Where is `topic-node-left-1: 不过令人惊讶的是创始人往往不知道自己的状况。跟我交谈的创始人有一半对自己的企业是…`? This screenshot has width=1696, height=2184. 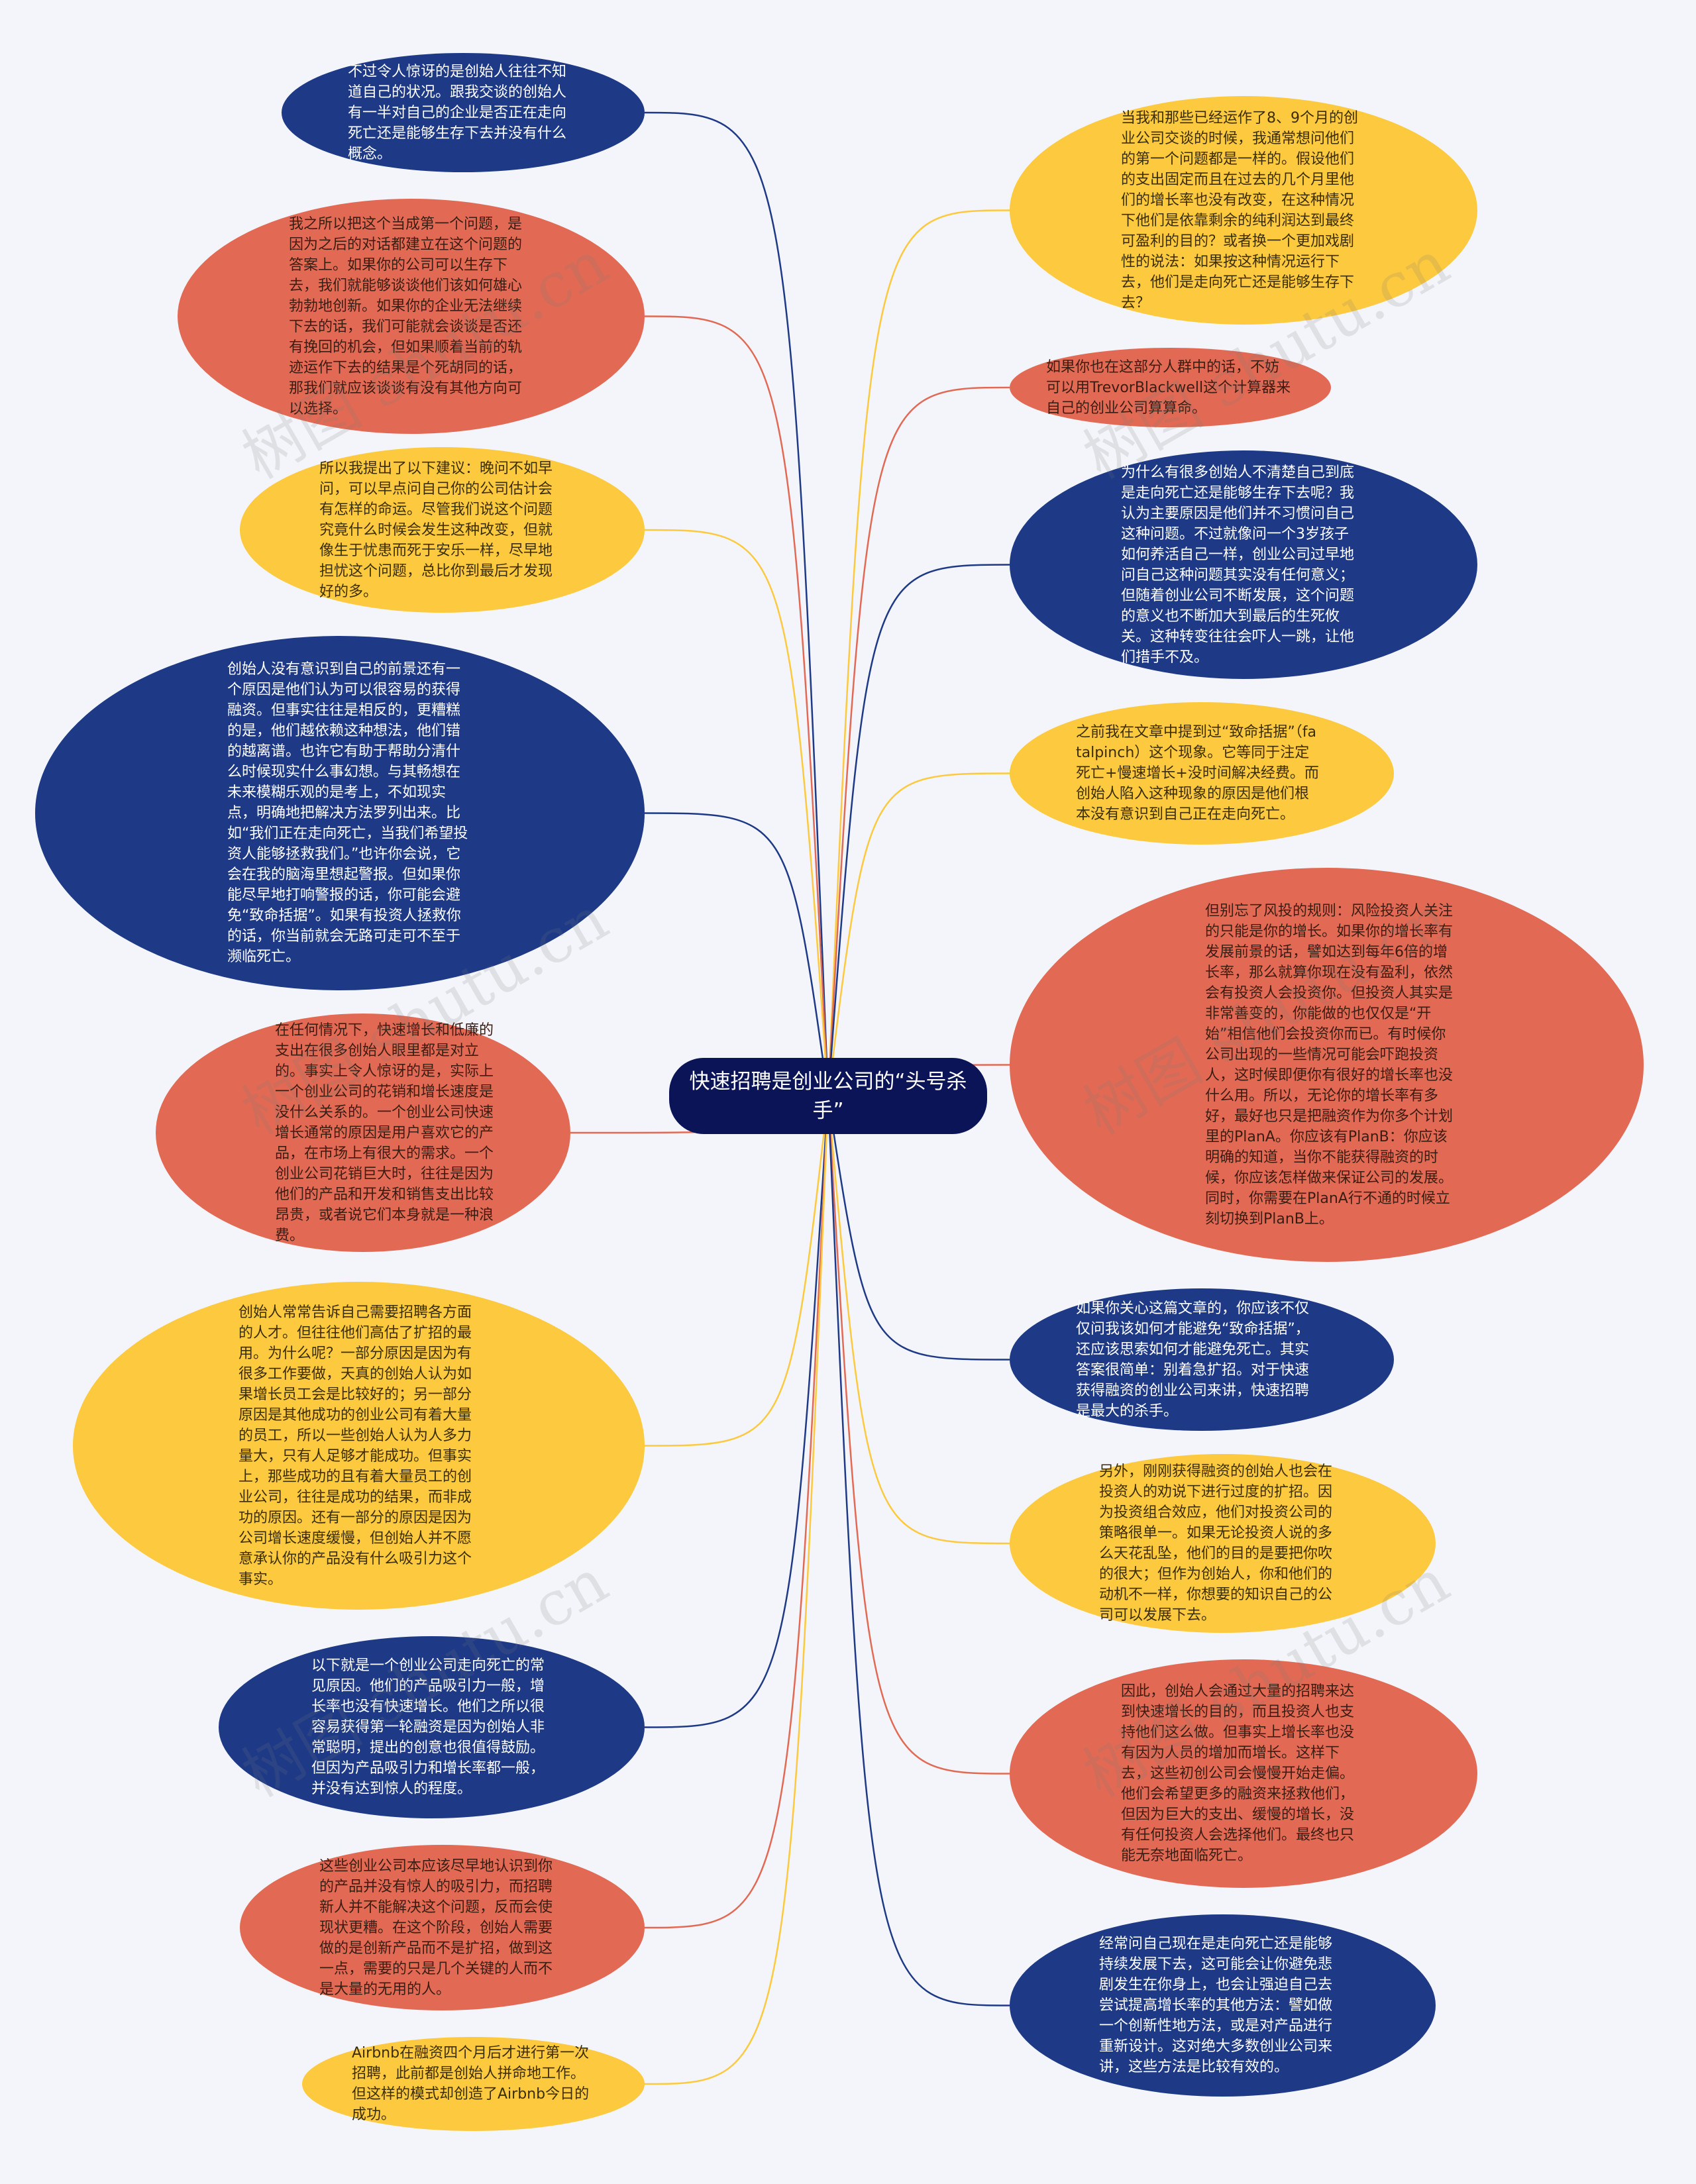
topic-node-left-1: 不过令人惊讶的是创始人往往不知道自己的状况。跟我交谈的创始人有一半对自己的企业是… is located at coordinates (464, 112).